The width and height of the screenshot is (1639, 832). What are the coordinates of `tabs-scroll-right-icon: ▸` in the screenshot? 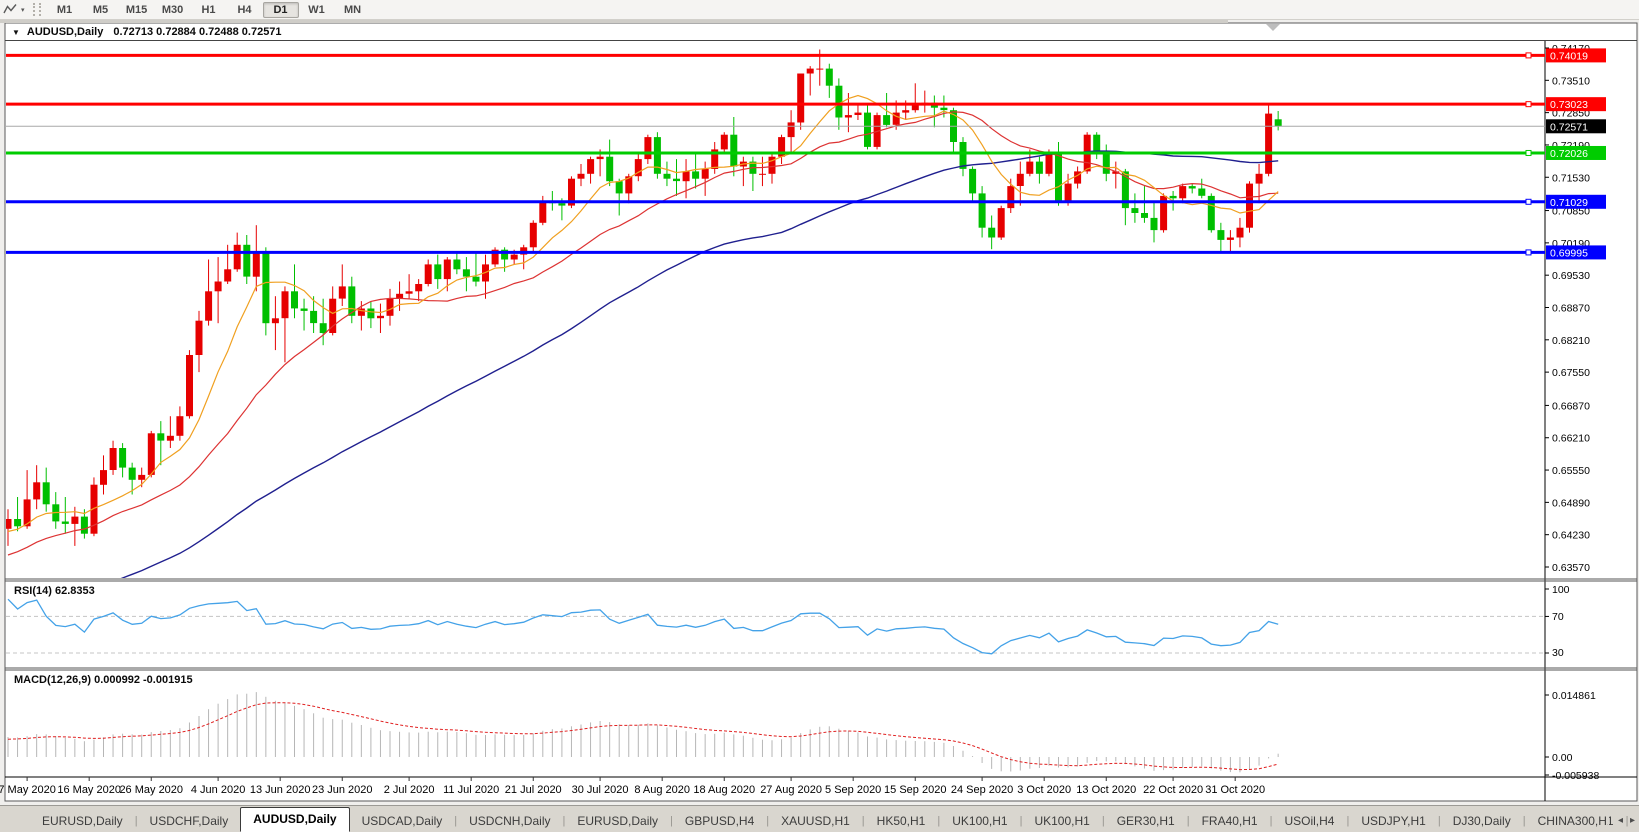 It's located at (1632, 820).